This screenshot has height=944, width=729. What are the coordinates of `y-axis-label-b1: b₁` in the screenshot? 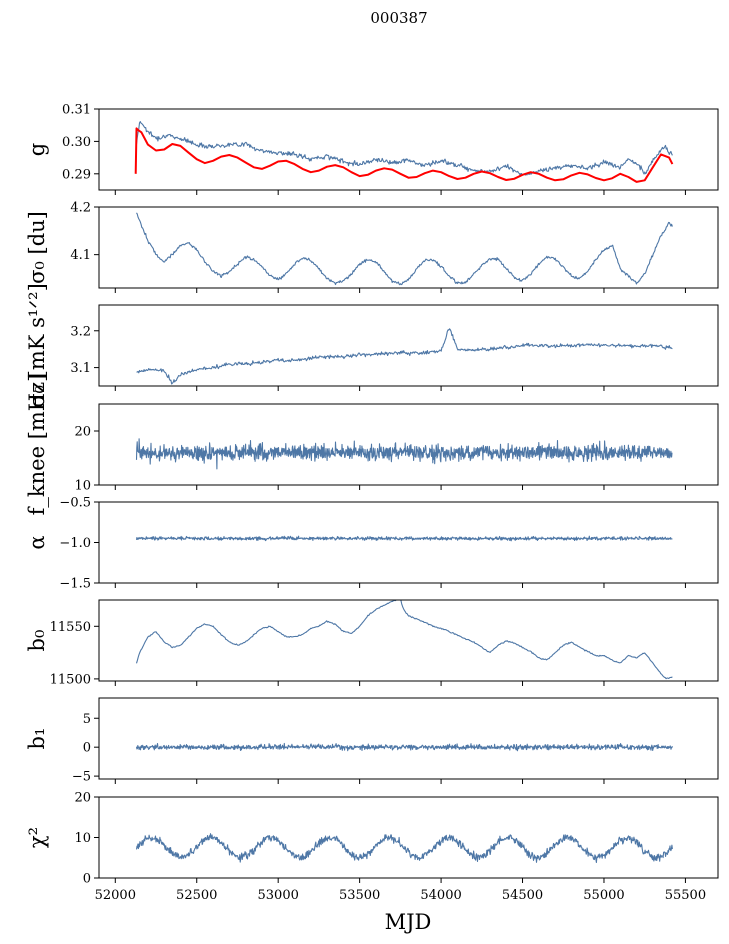 It's located at (37, 739).